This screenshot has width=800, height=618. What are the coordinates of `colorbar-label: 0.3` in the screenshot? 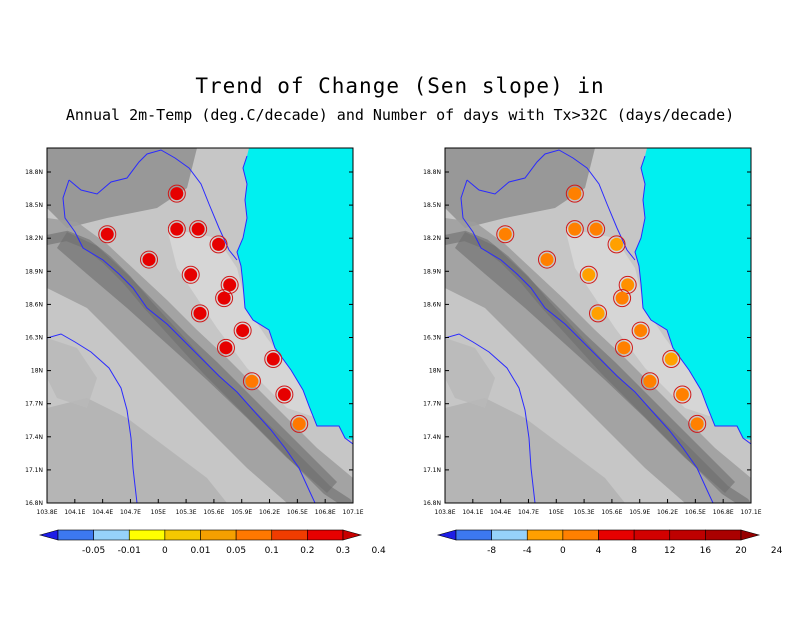 It's located at (343, 551).